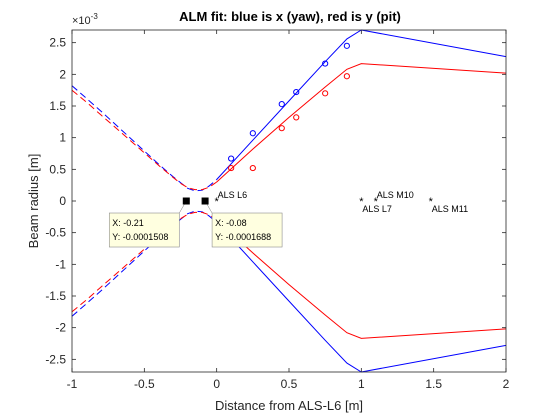  I want to click on fit-line-blue-x-yaw-dashed-upper, so click(144, 138).